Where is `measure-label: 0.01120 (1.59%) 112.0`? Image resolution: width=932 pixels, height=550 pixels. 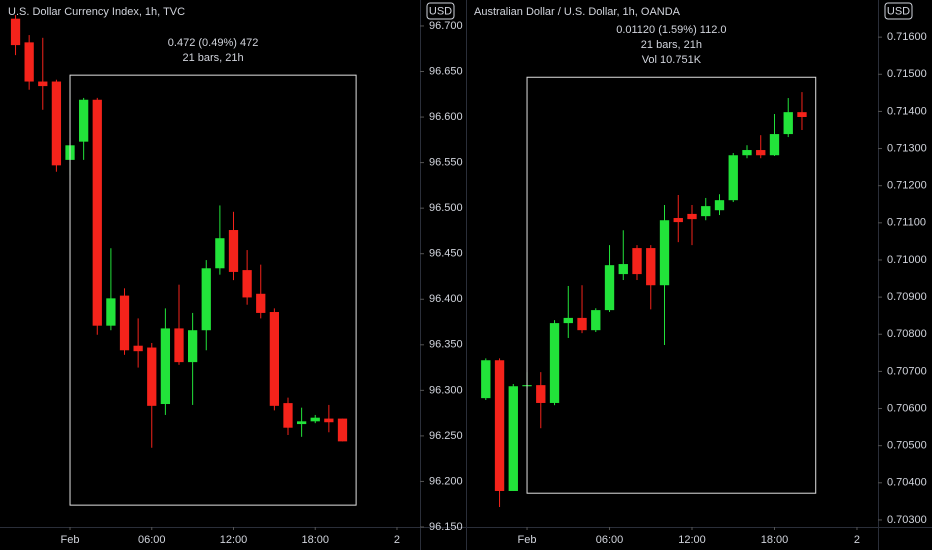 measure-label: 0.01120 (1.59%) 112.0 is located at coordinates (671, 30).